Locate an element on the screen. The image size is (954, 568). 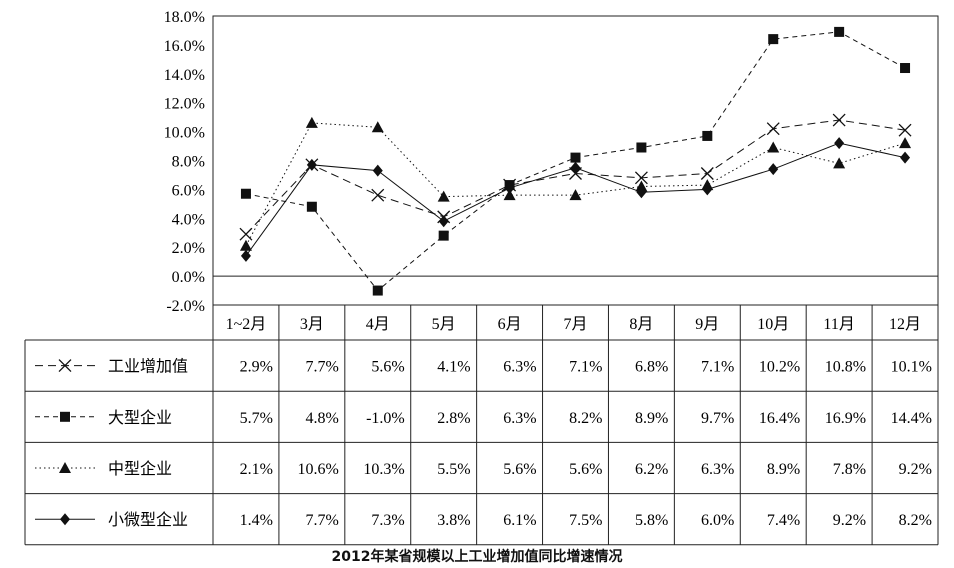
y-tick-label: 12.0% is located at coordinates (184, 104).